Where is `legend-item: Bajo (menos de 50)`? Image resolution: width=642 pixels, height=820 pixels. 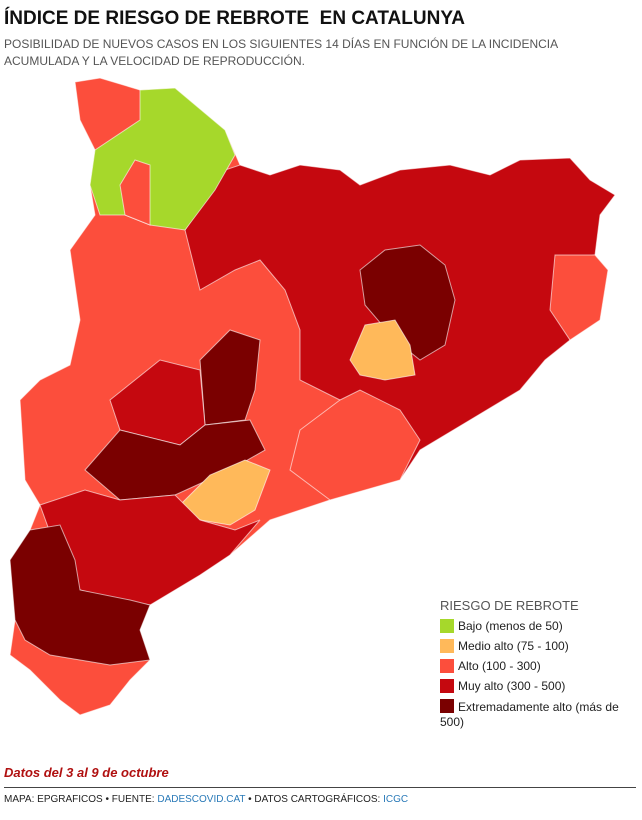
legend-item: Bajo (menos de 50) is located at coordinates (535, 626).